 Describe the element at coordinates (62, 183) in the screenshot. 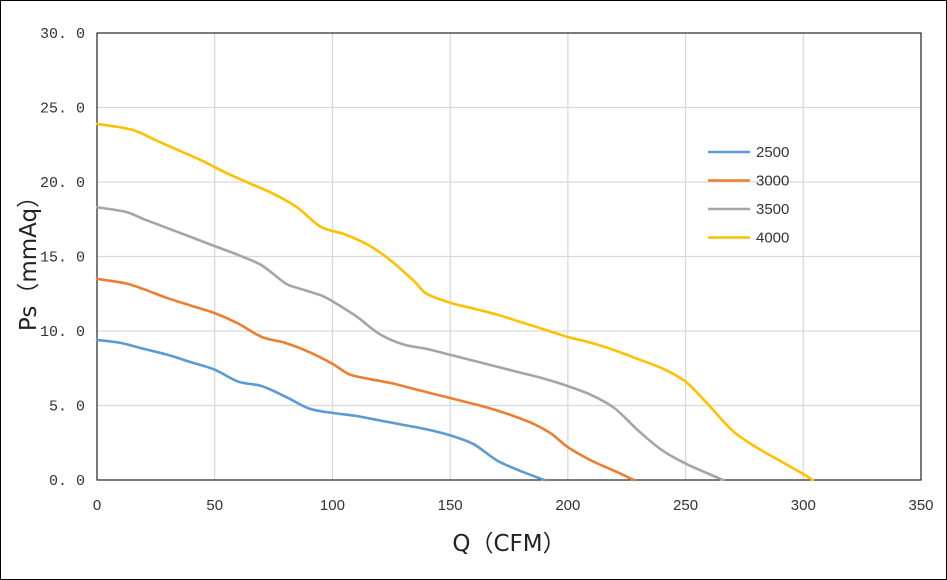

I see `y-tick-label: 20. 0` at that location.